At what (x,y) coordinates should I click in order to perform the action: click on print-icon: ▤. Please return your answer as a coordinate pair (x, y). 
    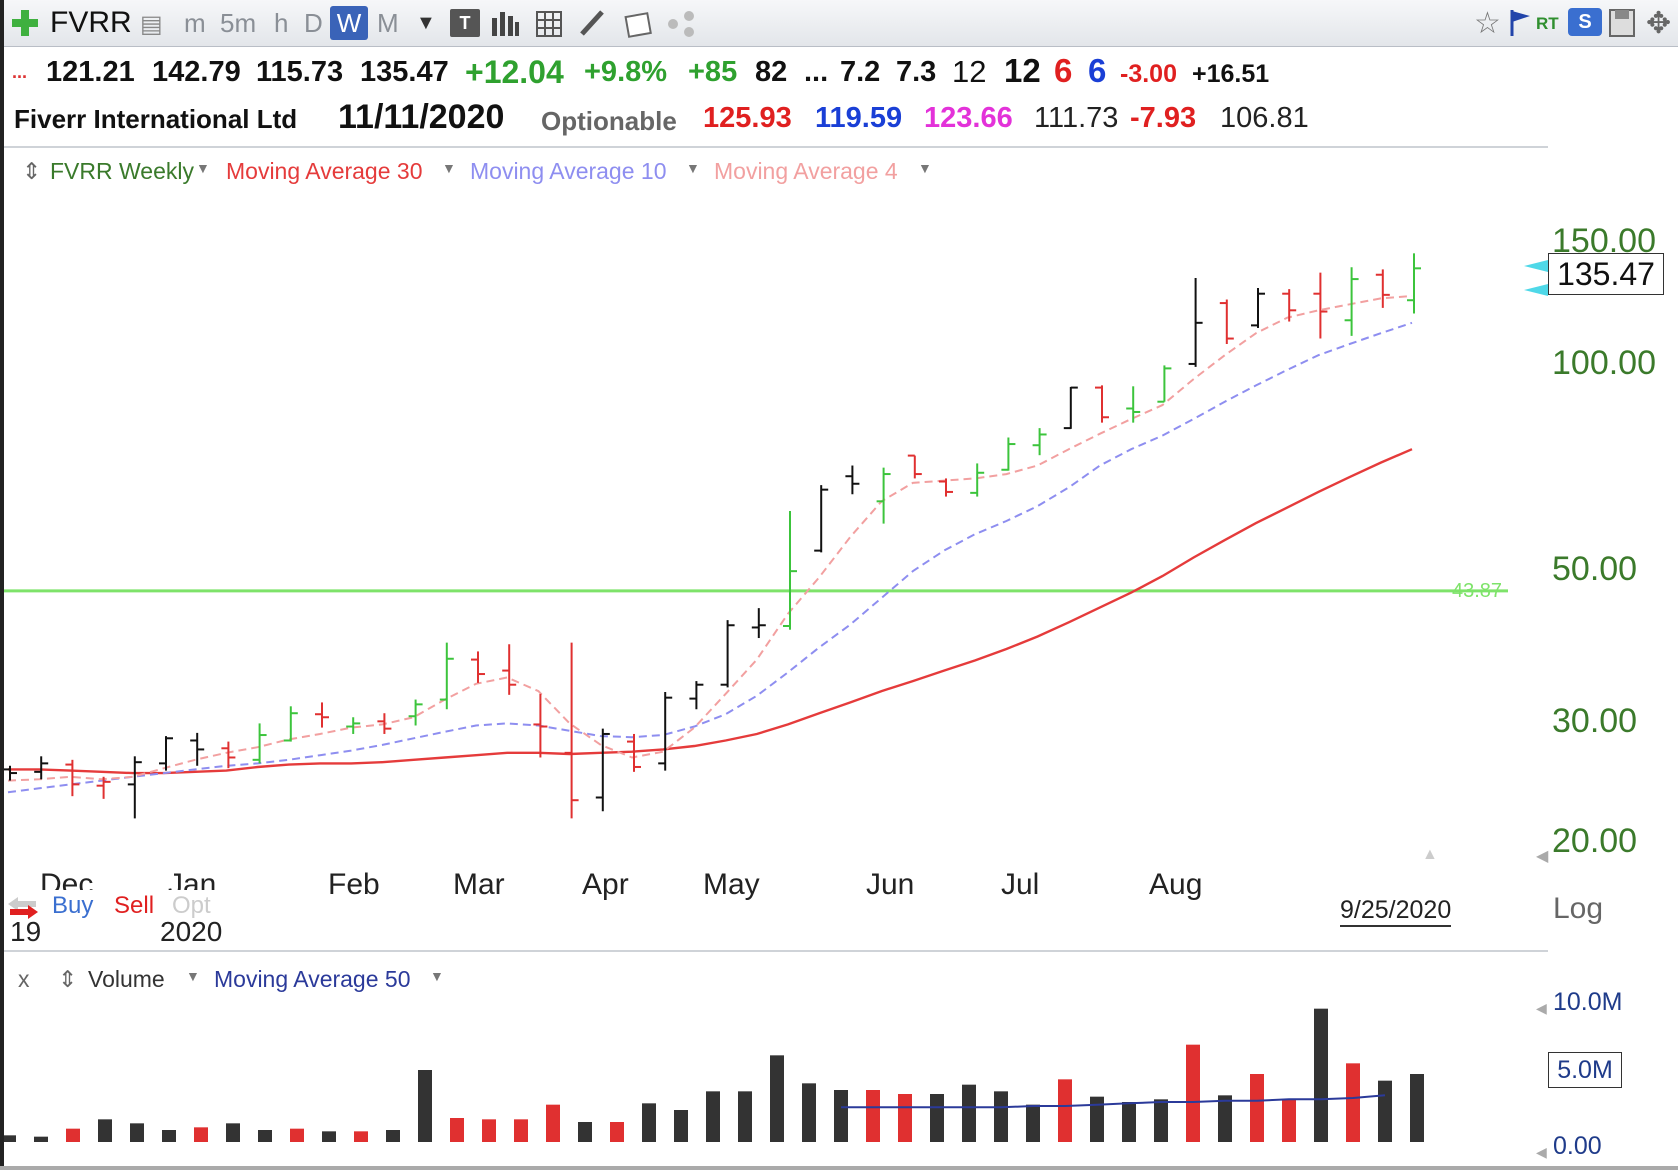
    Looking at the image, I should click on (151, 24).